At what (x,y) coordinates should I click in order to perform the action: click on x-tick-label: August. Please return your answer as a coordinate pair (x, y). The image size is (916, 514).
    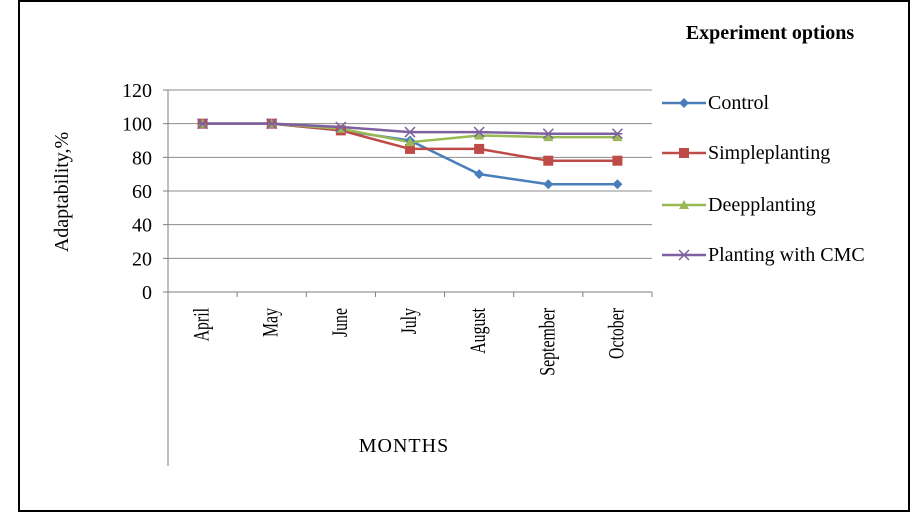
    Looking at the image, I should click on (479, 330).